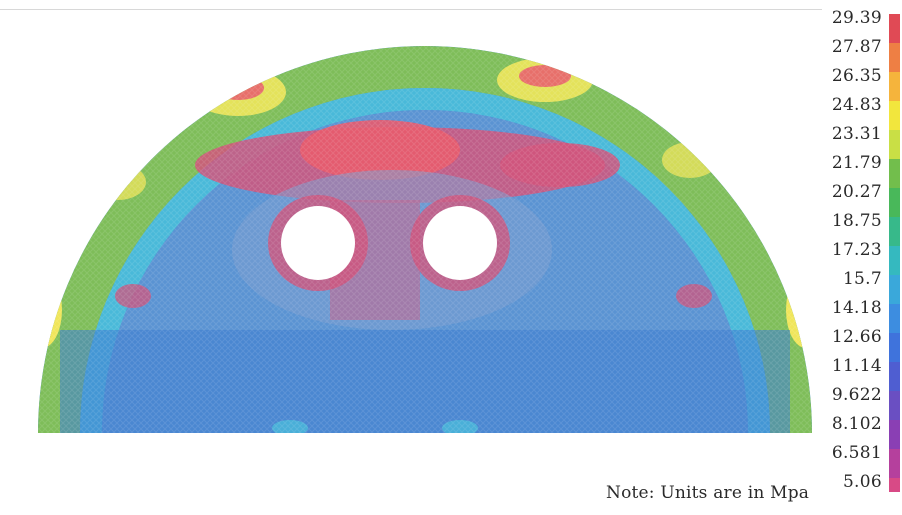  What do you see at coordinates (460, 243) in the screenshot?
I see `hole-right` at bounding box center [460, 243].